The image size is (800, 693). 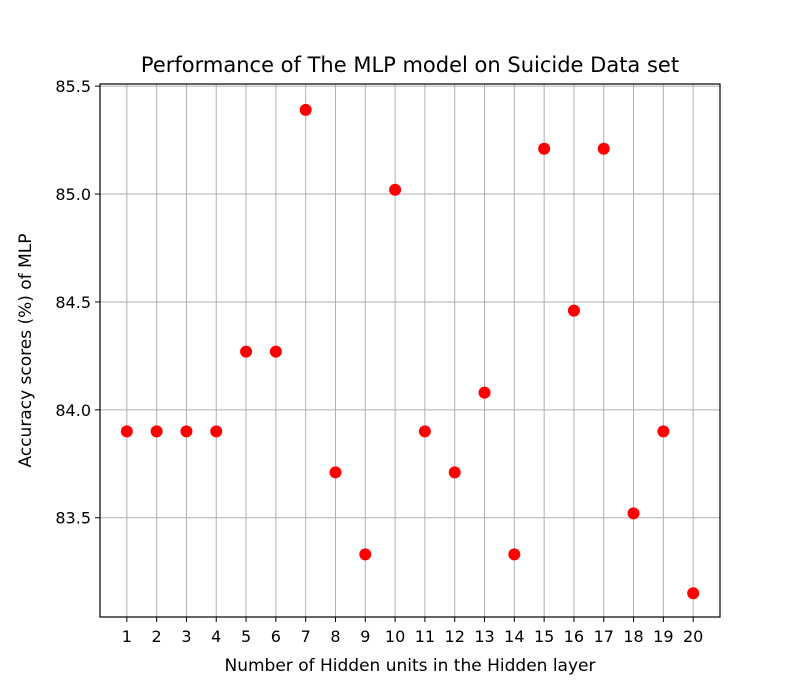 I want to click on y-tick-label: 84.5, so click(x=73, y=302).